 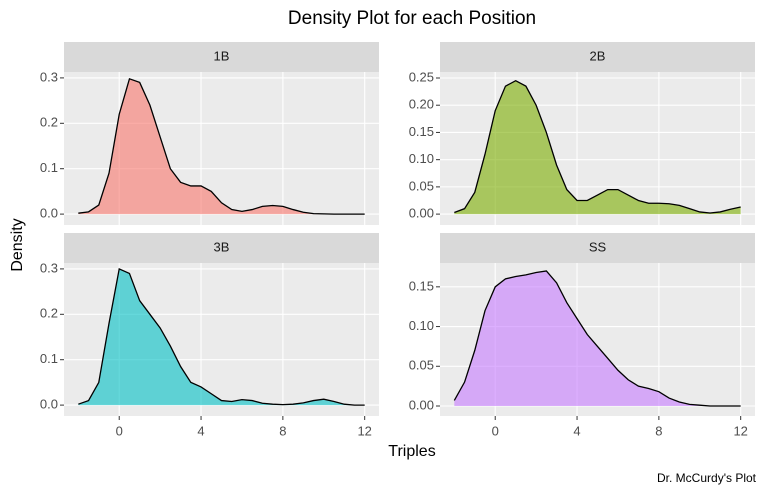 I want to click on caption: Dr. McCurdy's Plot, so click(x=707, y=478).